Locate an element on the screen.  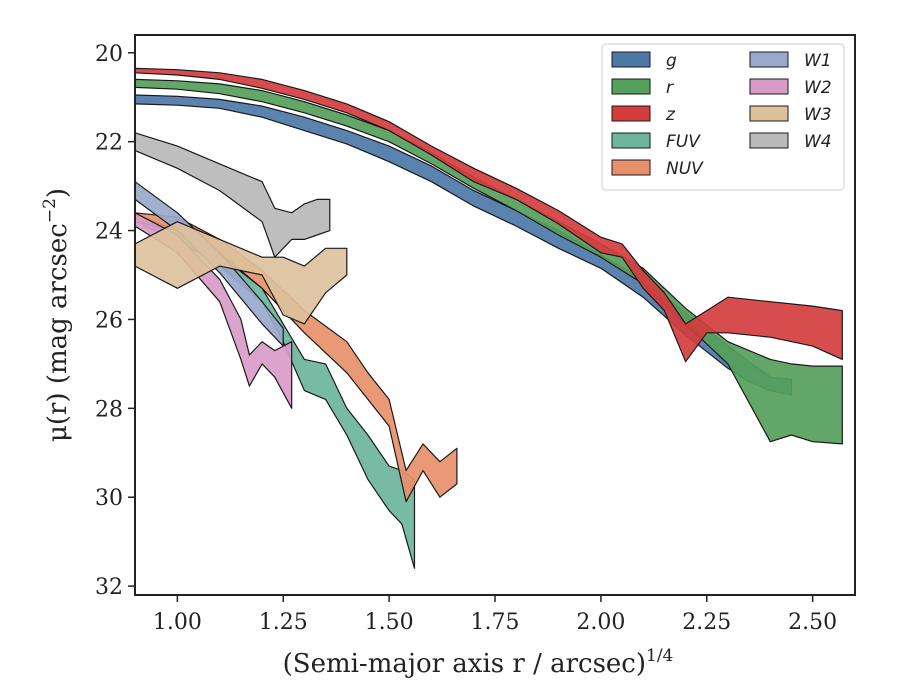
legend-swatch-g is located at coordinates (631, 59).